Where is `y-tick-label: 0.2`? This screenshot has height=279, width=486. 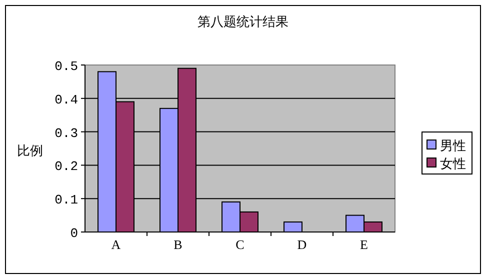 y-tick-label: 0.2 is located at coordinates (66, 166).